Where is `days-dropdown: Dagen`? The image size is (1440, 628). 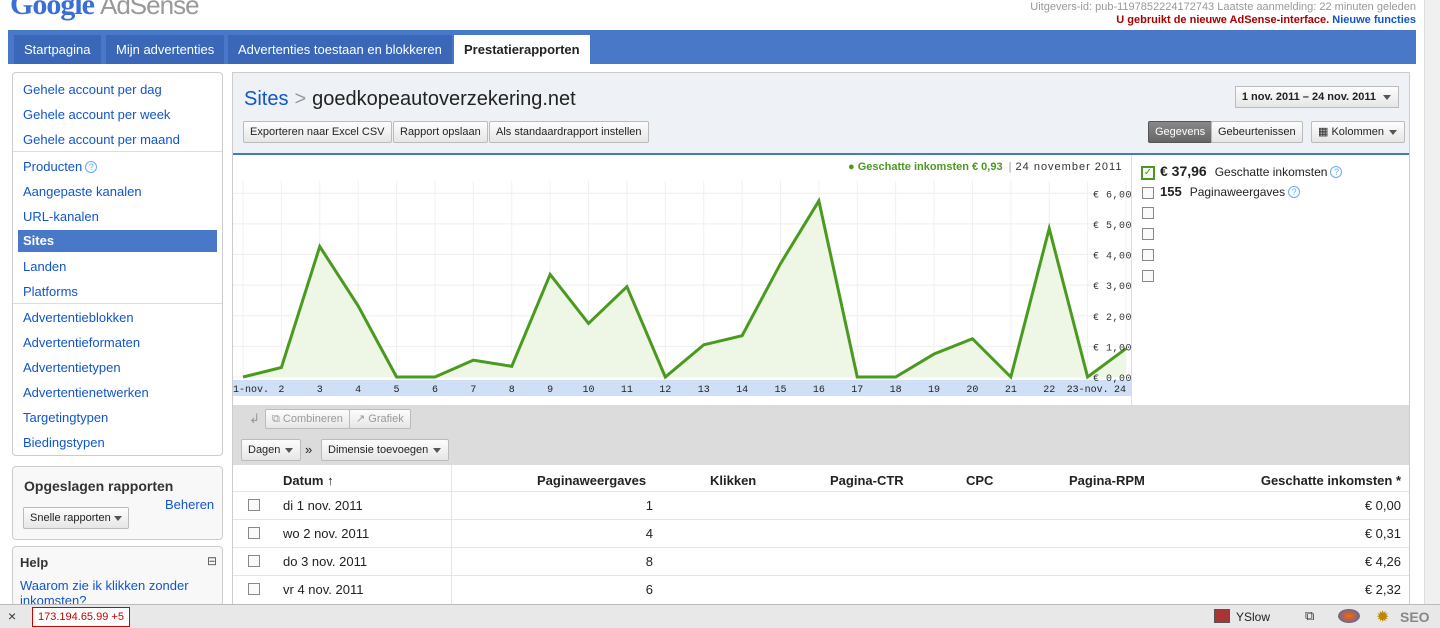
days-dropdown: Dagen is located at coordinates (271, 450).